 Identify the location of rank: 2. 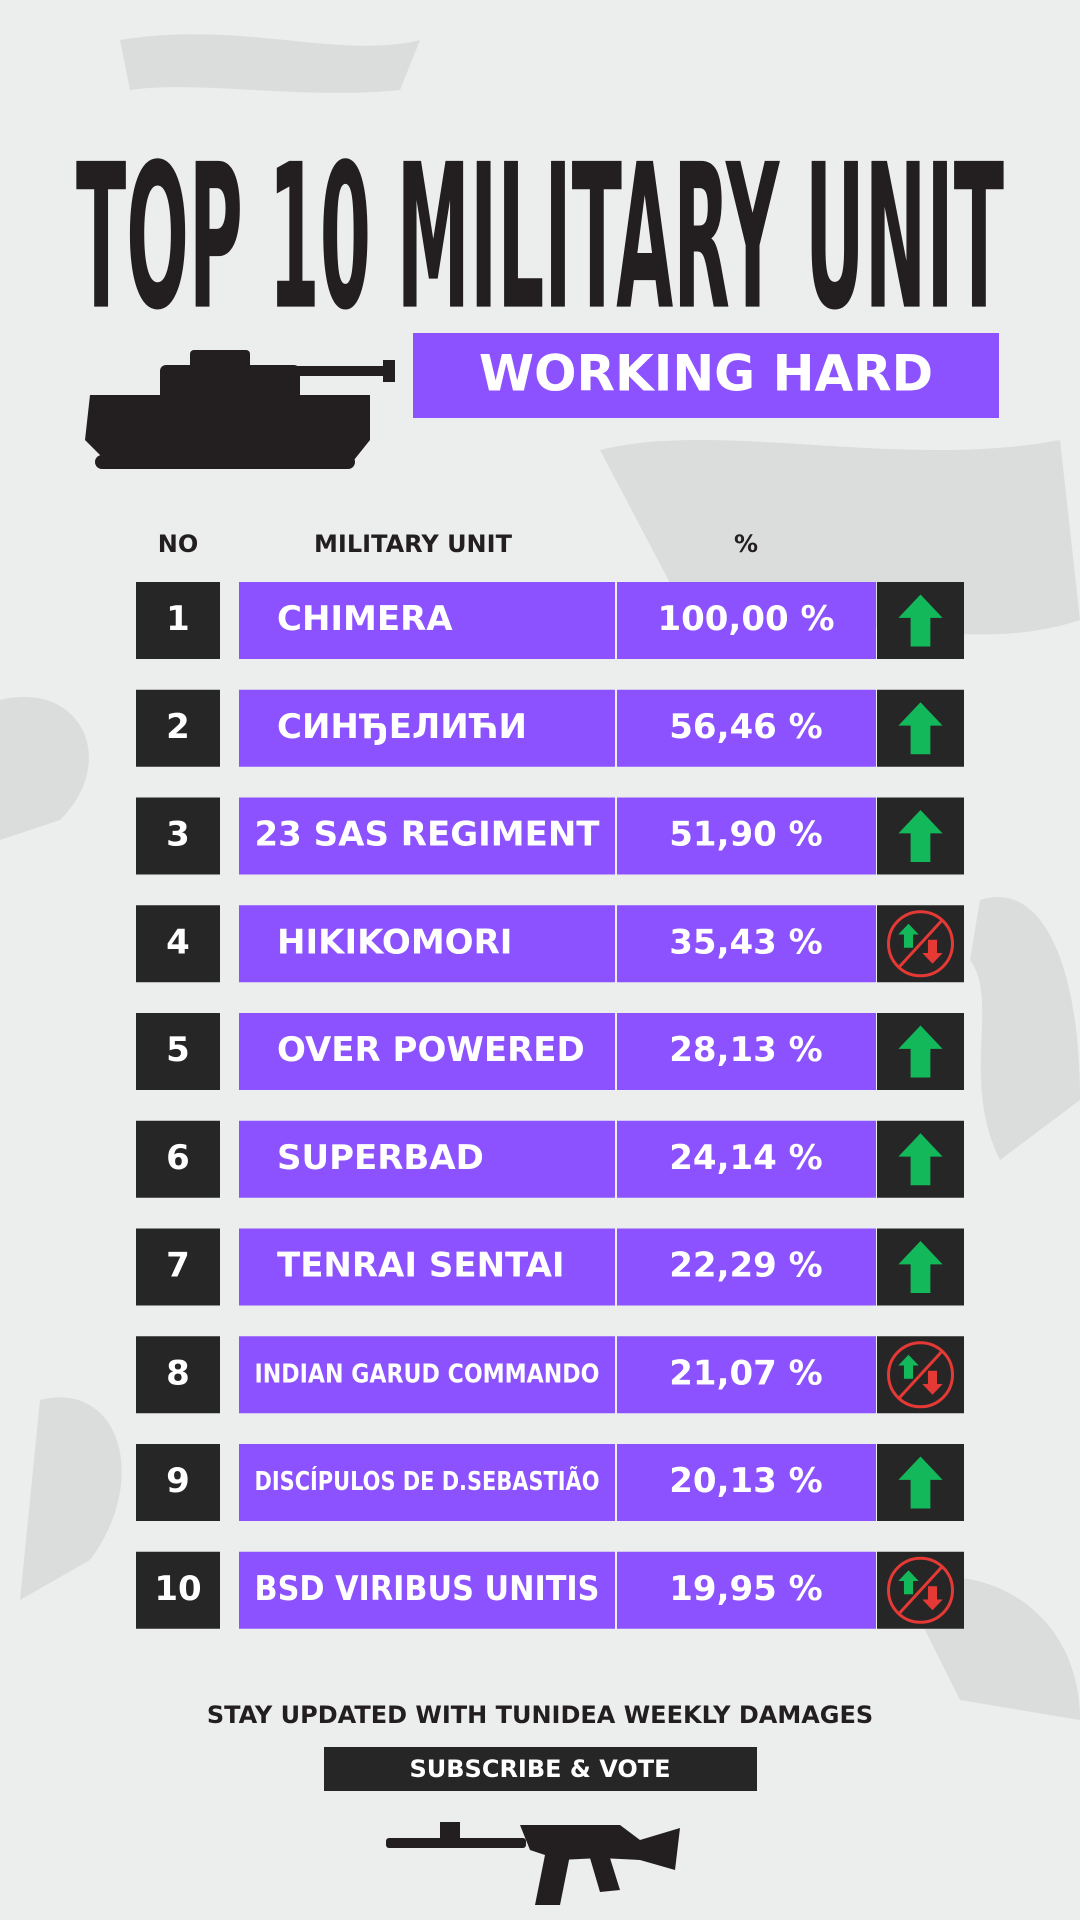
(178, 727).